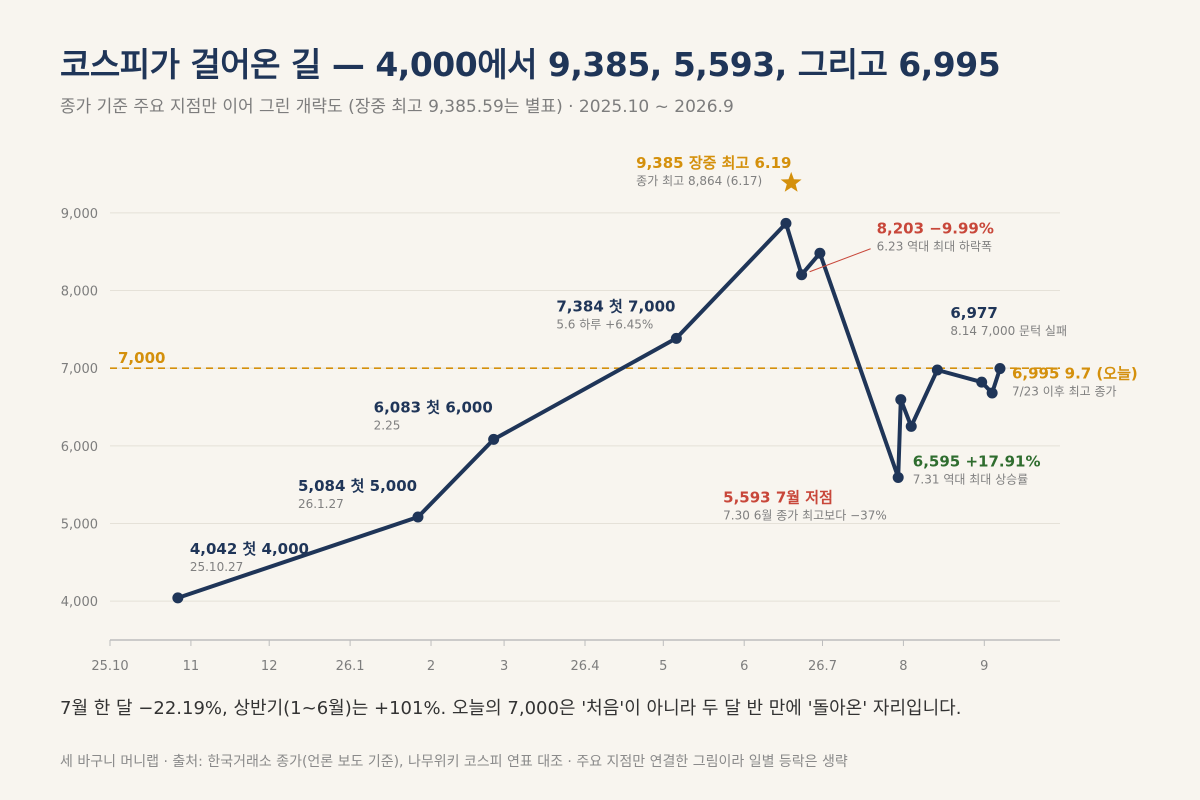 This screenshot has height=800, width=1200. What do you see at coordinates (778, 497) in the screenshot?
I see `annotation-title: 5,593 7월 저점` at bounding box center [778, 497].